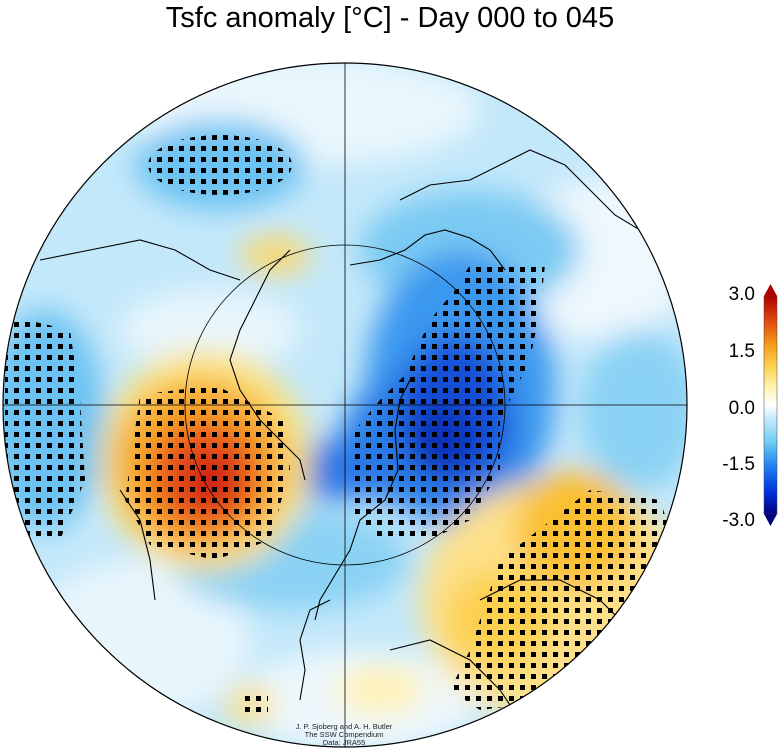  I want to click on map-title: Tsfc anomaly [°C] - Day 000 to 045, so click(390, 18).